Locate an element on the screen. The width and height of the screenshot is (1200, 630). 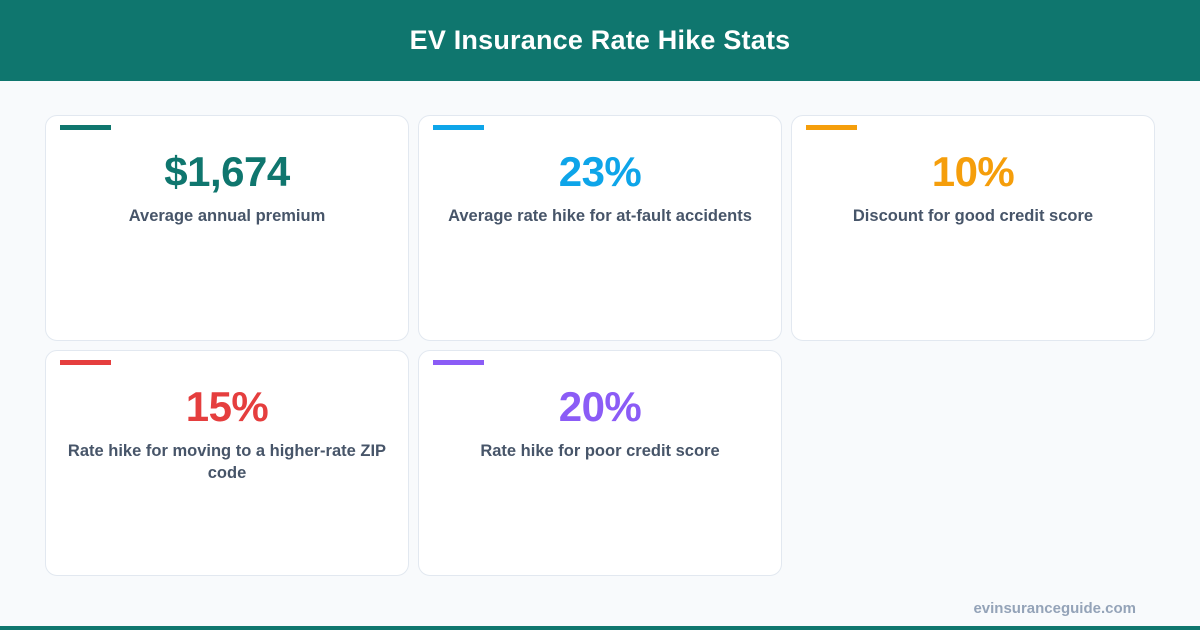
stat-label: Average rate hike for at-fault accidents is located at coordinates (600, 216).